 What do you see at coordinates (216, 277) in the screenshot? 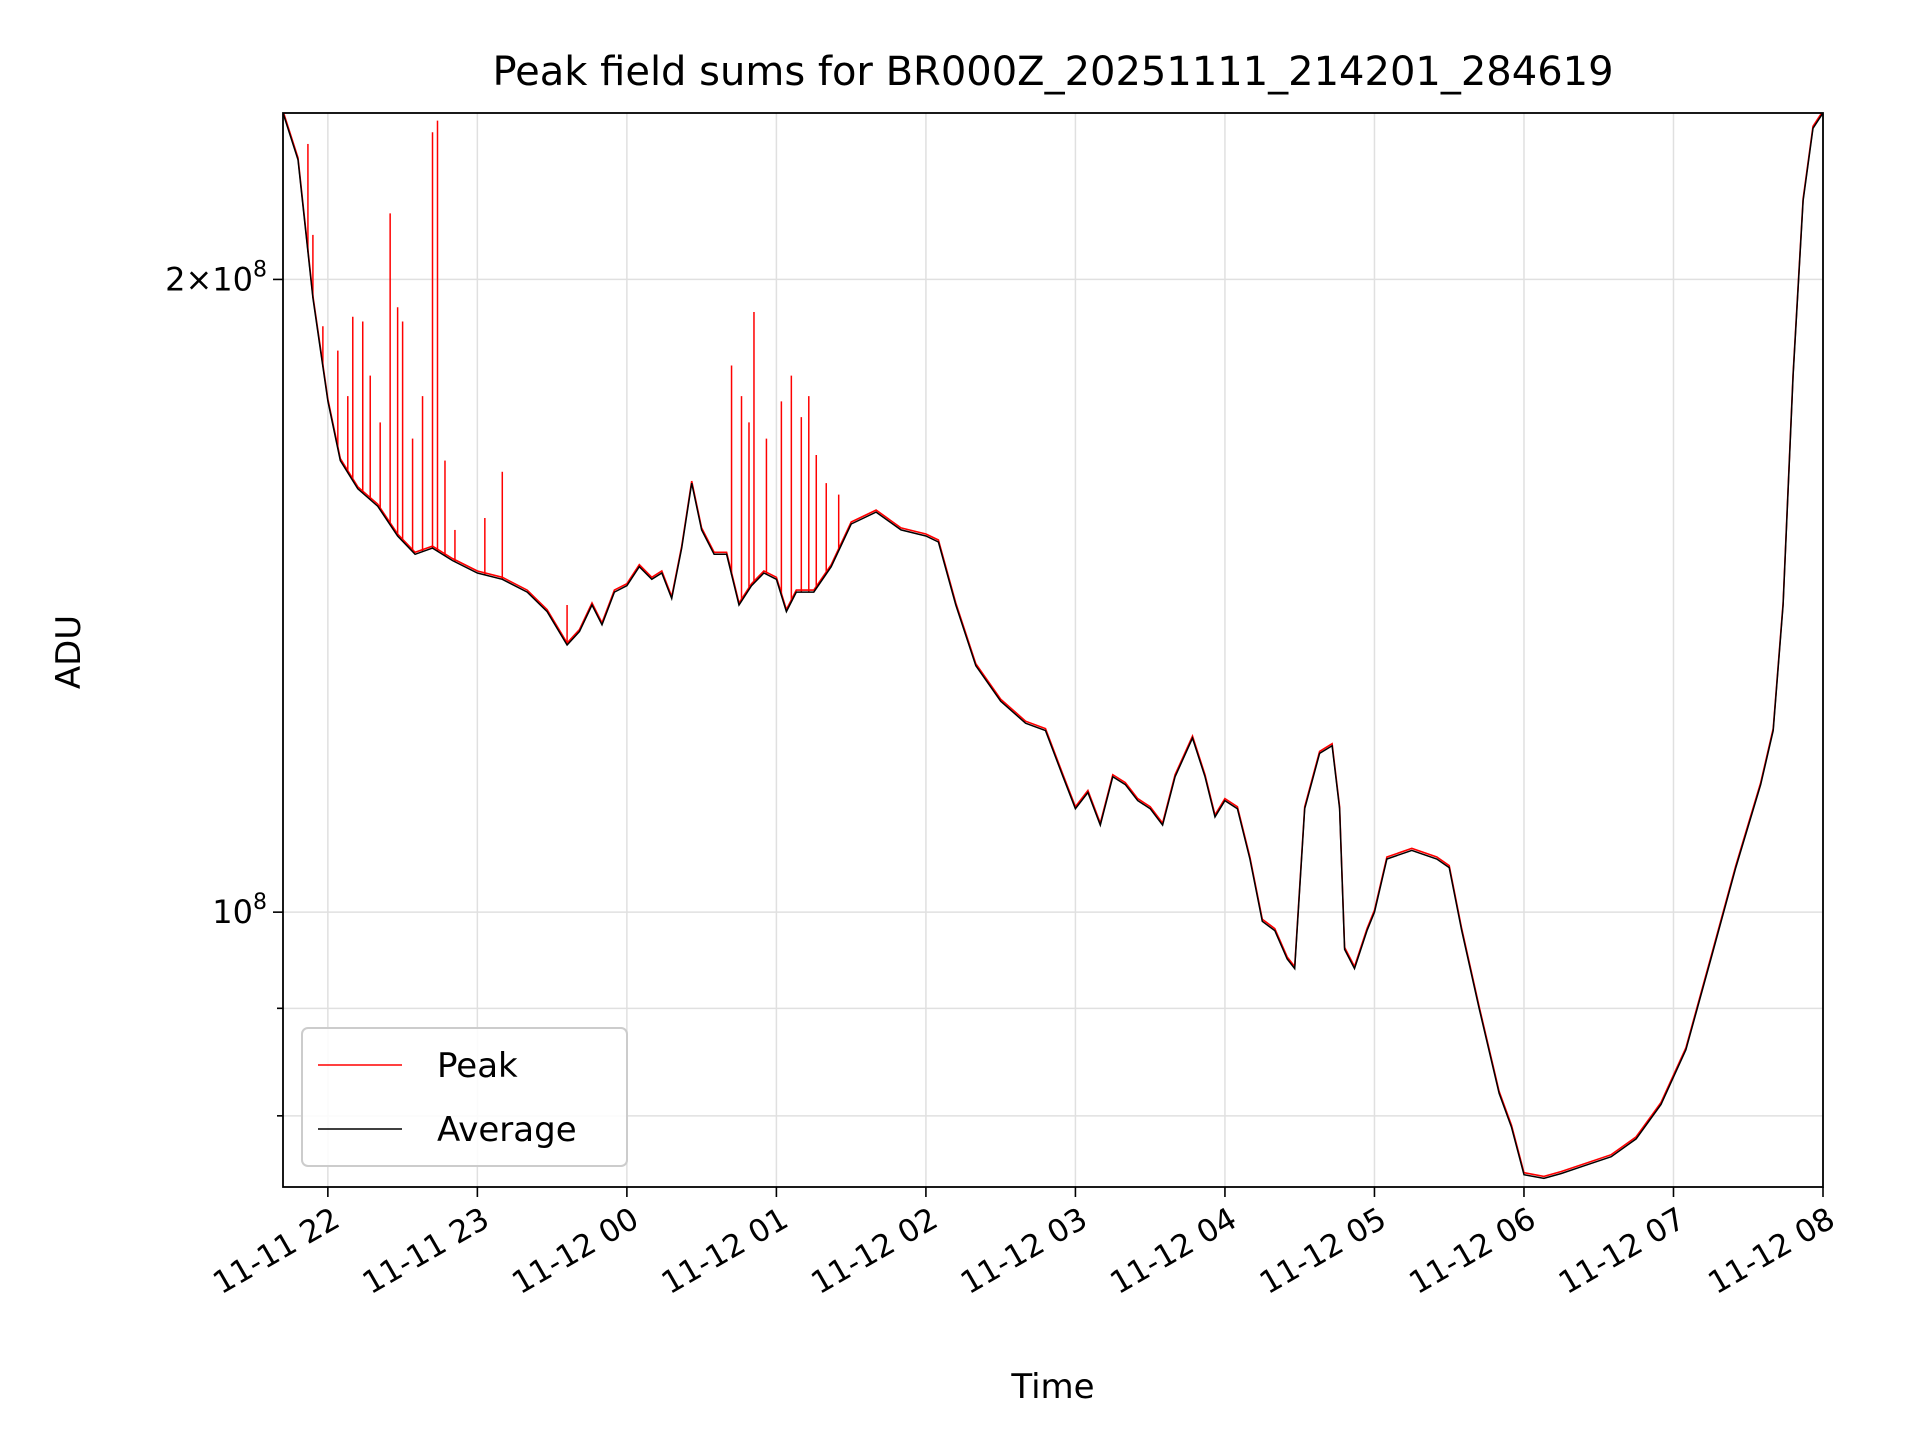
I see `y-tick-label: 2×108` at bounding box center [216, 277].